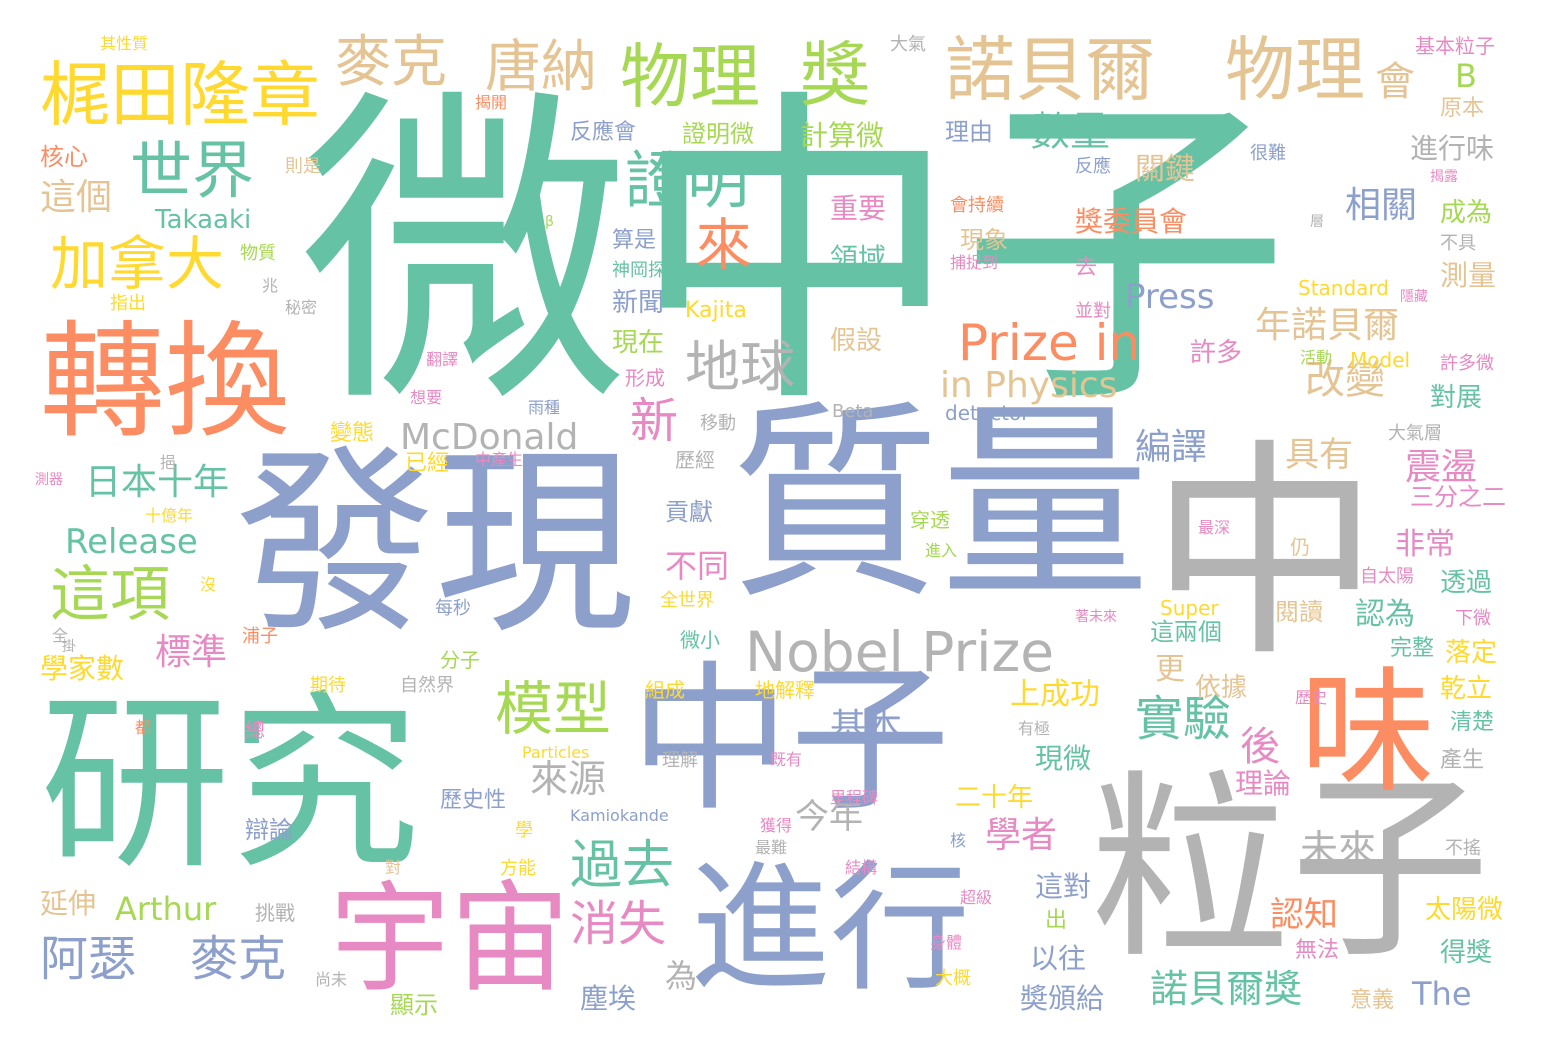  I want to click on word-prove: 證明, so click(687, 180).